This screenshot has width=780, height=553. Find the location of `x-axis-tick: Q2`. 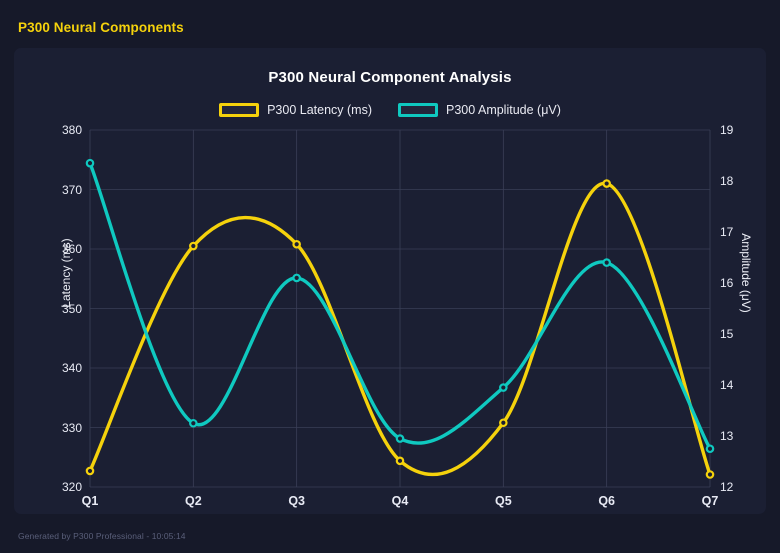

x-axis-tick: Q2 is located at coordinates (193, 501).